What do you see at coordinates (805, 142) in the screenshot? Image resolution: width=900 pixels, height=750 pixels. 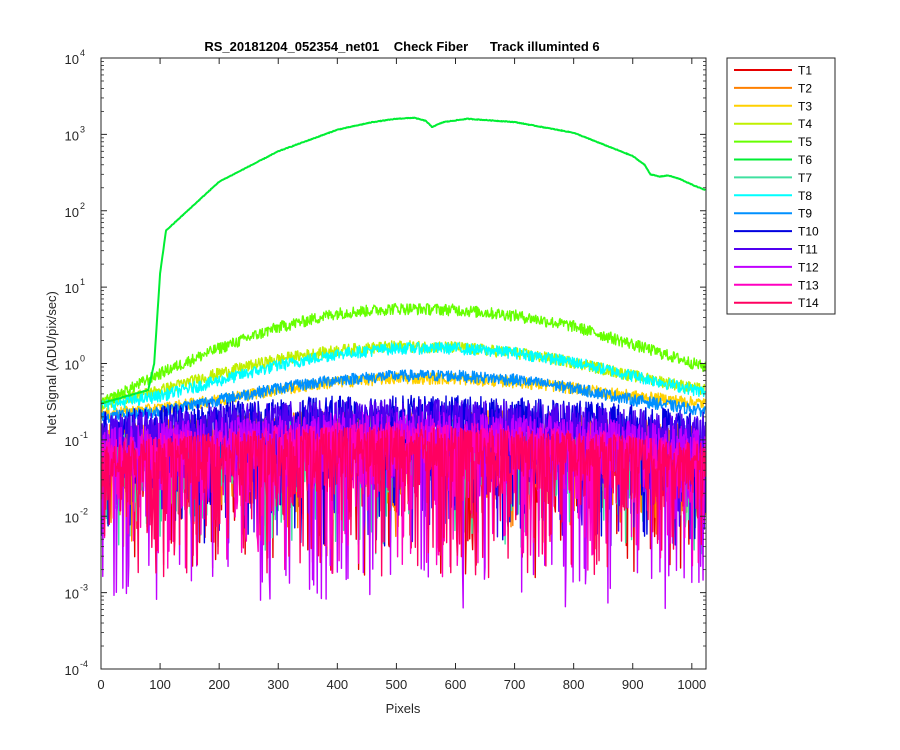 I see `legend-label: T5` at bounding box center [805, 142].